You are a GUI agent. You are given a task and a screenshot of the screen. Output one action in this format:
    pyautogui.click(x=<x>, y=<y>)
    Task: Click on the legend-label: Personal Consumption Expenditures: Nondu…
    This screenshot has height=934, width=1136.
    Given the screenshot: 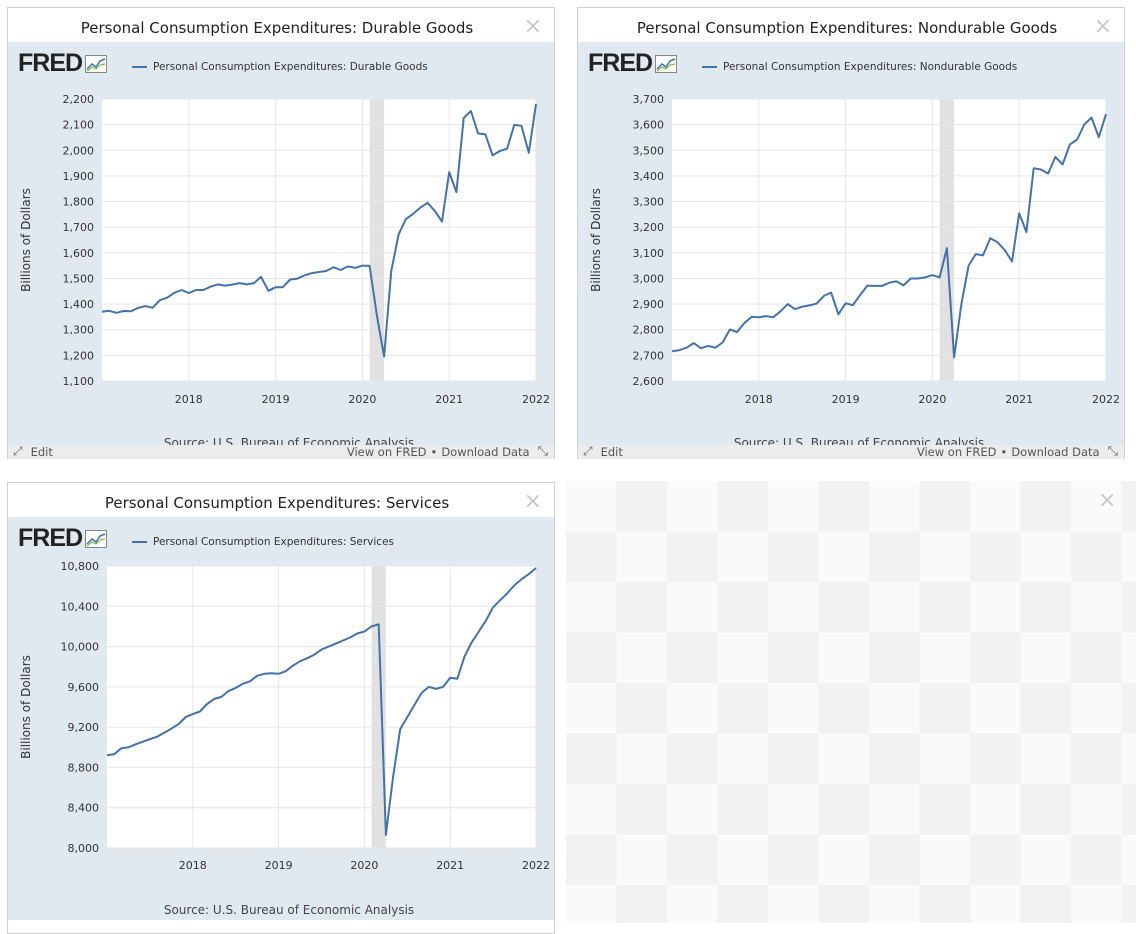 What is the action you would take?
    pyautogui.click(x=870, y=67)
    